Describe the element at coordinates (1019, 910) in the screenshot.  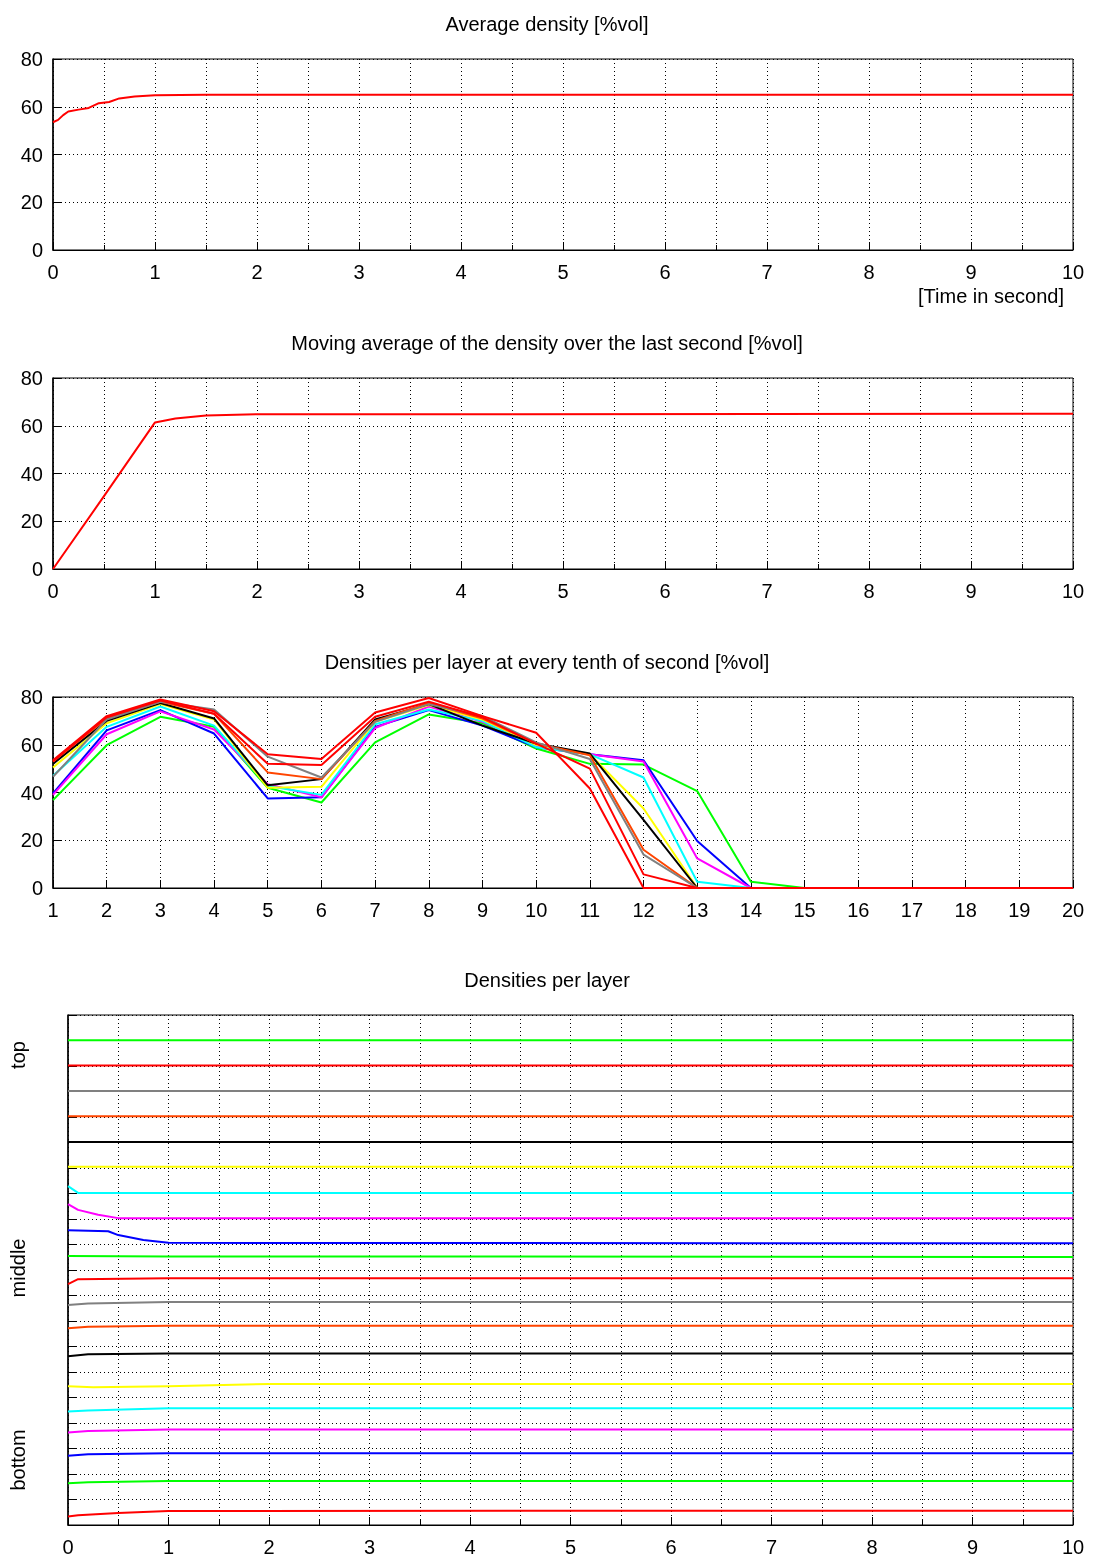
I see `x-tick-label: 19` at that location.